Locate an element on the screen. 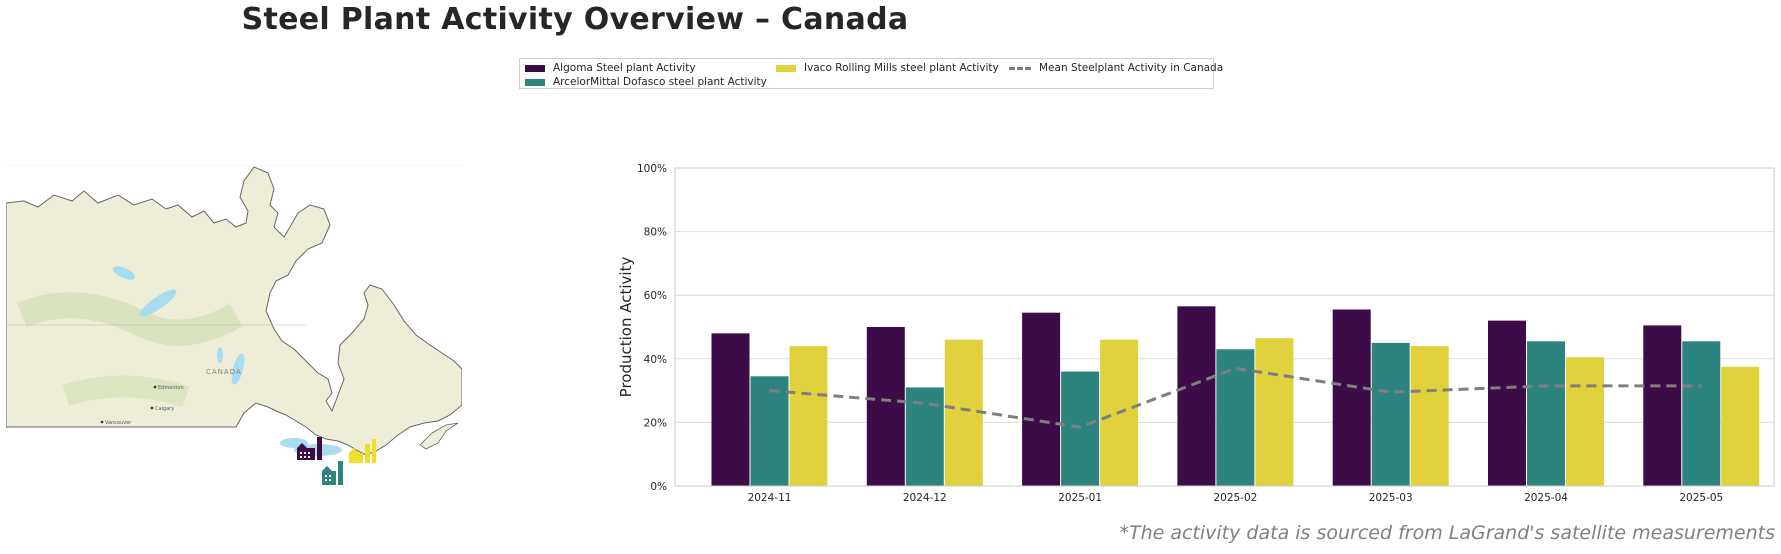 This screenshot has height=554, width=1781. y-tick-label: 100% is located at coordinates (652, 169).